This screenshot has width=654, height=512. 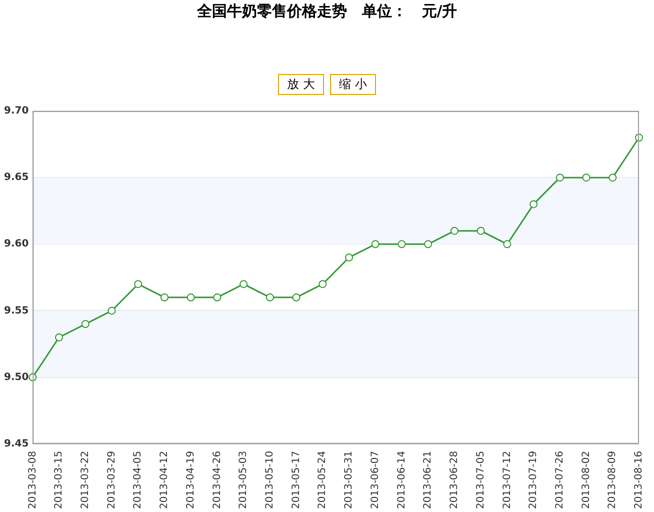 I want to click on y-tick-label: 9.55, so click(x=16, y=310).